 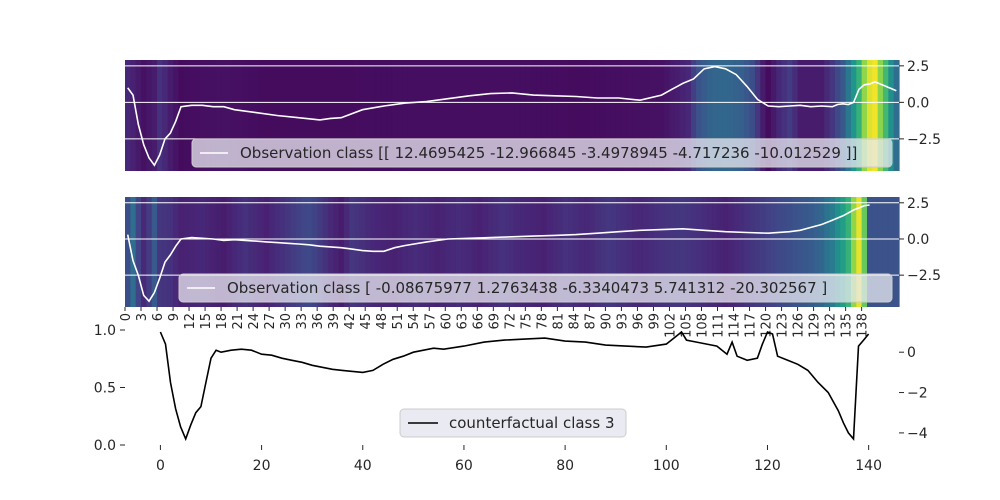 What do you see at coordinates (719, 325) in the screenshot?
I see `x-tick-label: 111` at bounding box center [719, 325].